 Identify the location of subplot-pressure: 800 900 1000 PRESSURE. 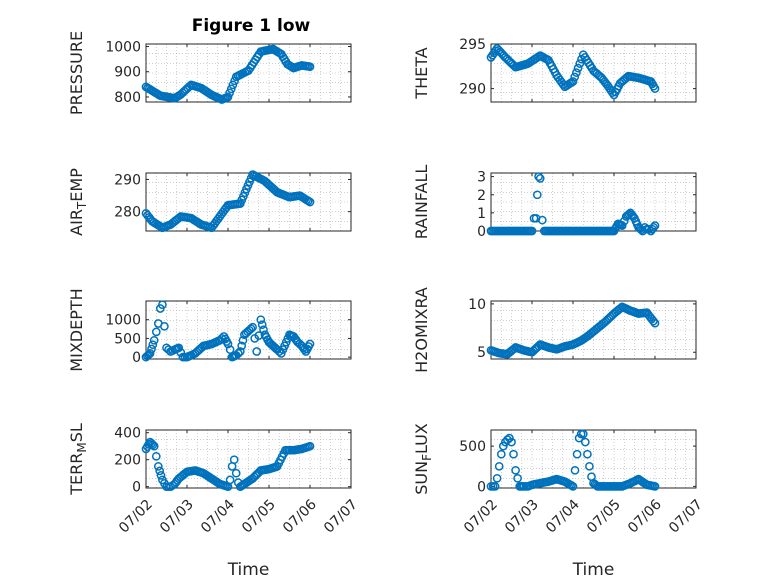
(209, 73).